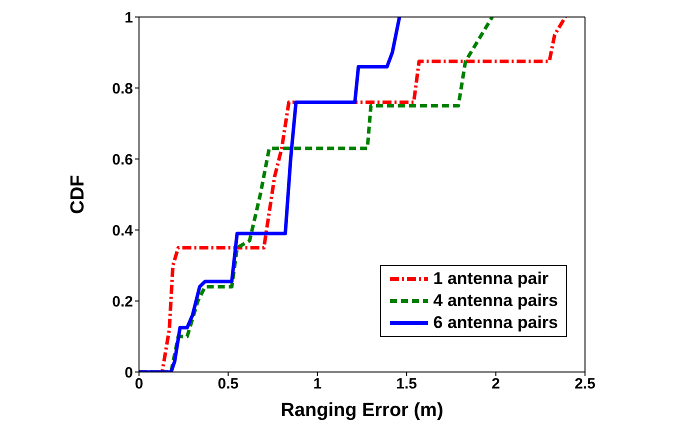 Image resolution: width=673 pixels, height=423 pixels. Describe the element at coordinates (496, 384) in the screenshot. I see `x-tick-label: 2` at that location.